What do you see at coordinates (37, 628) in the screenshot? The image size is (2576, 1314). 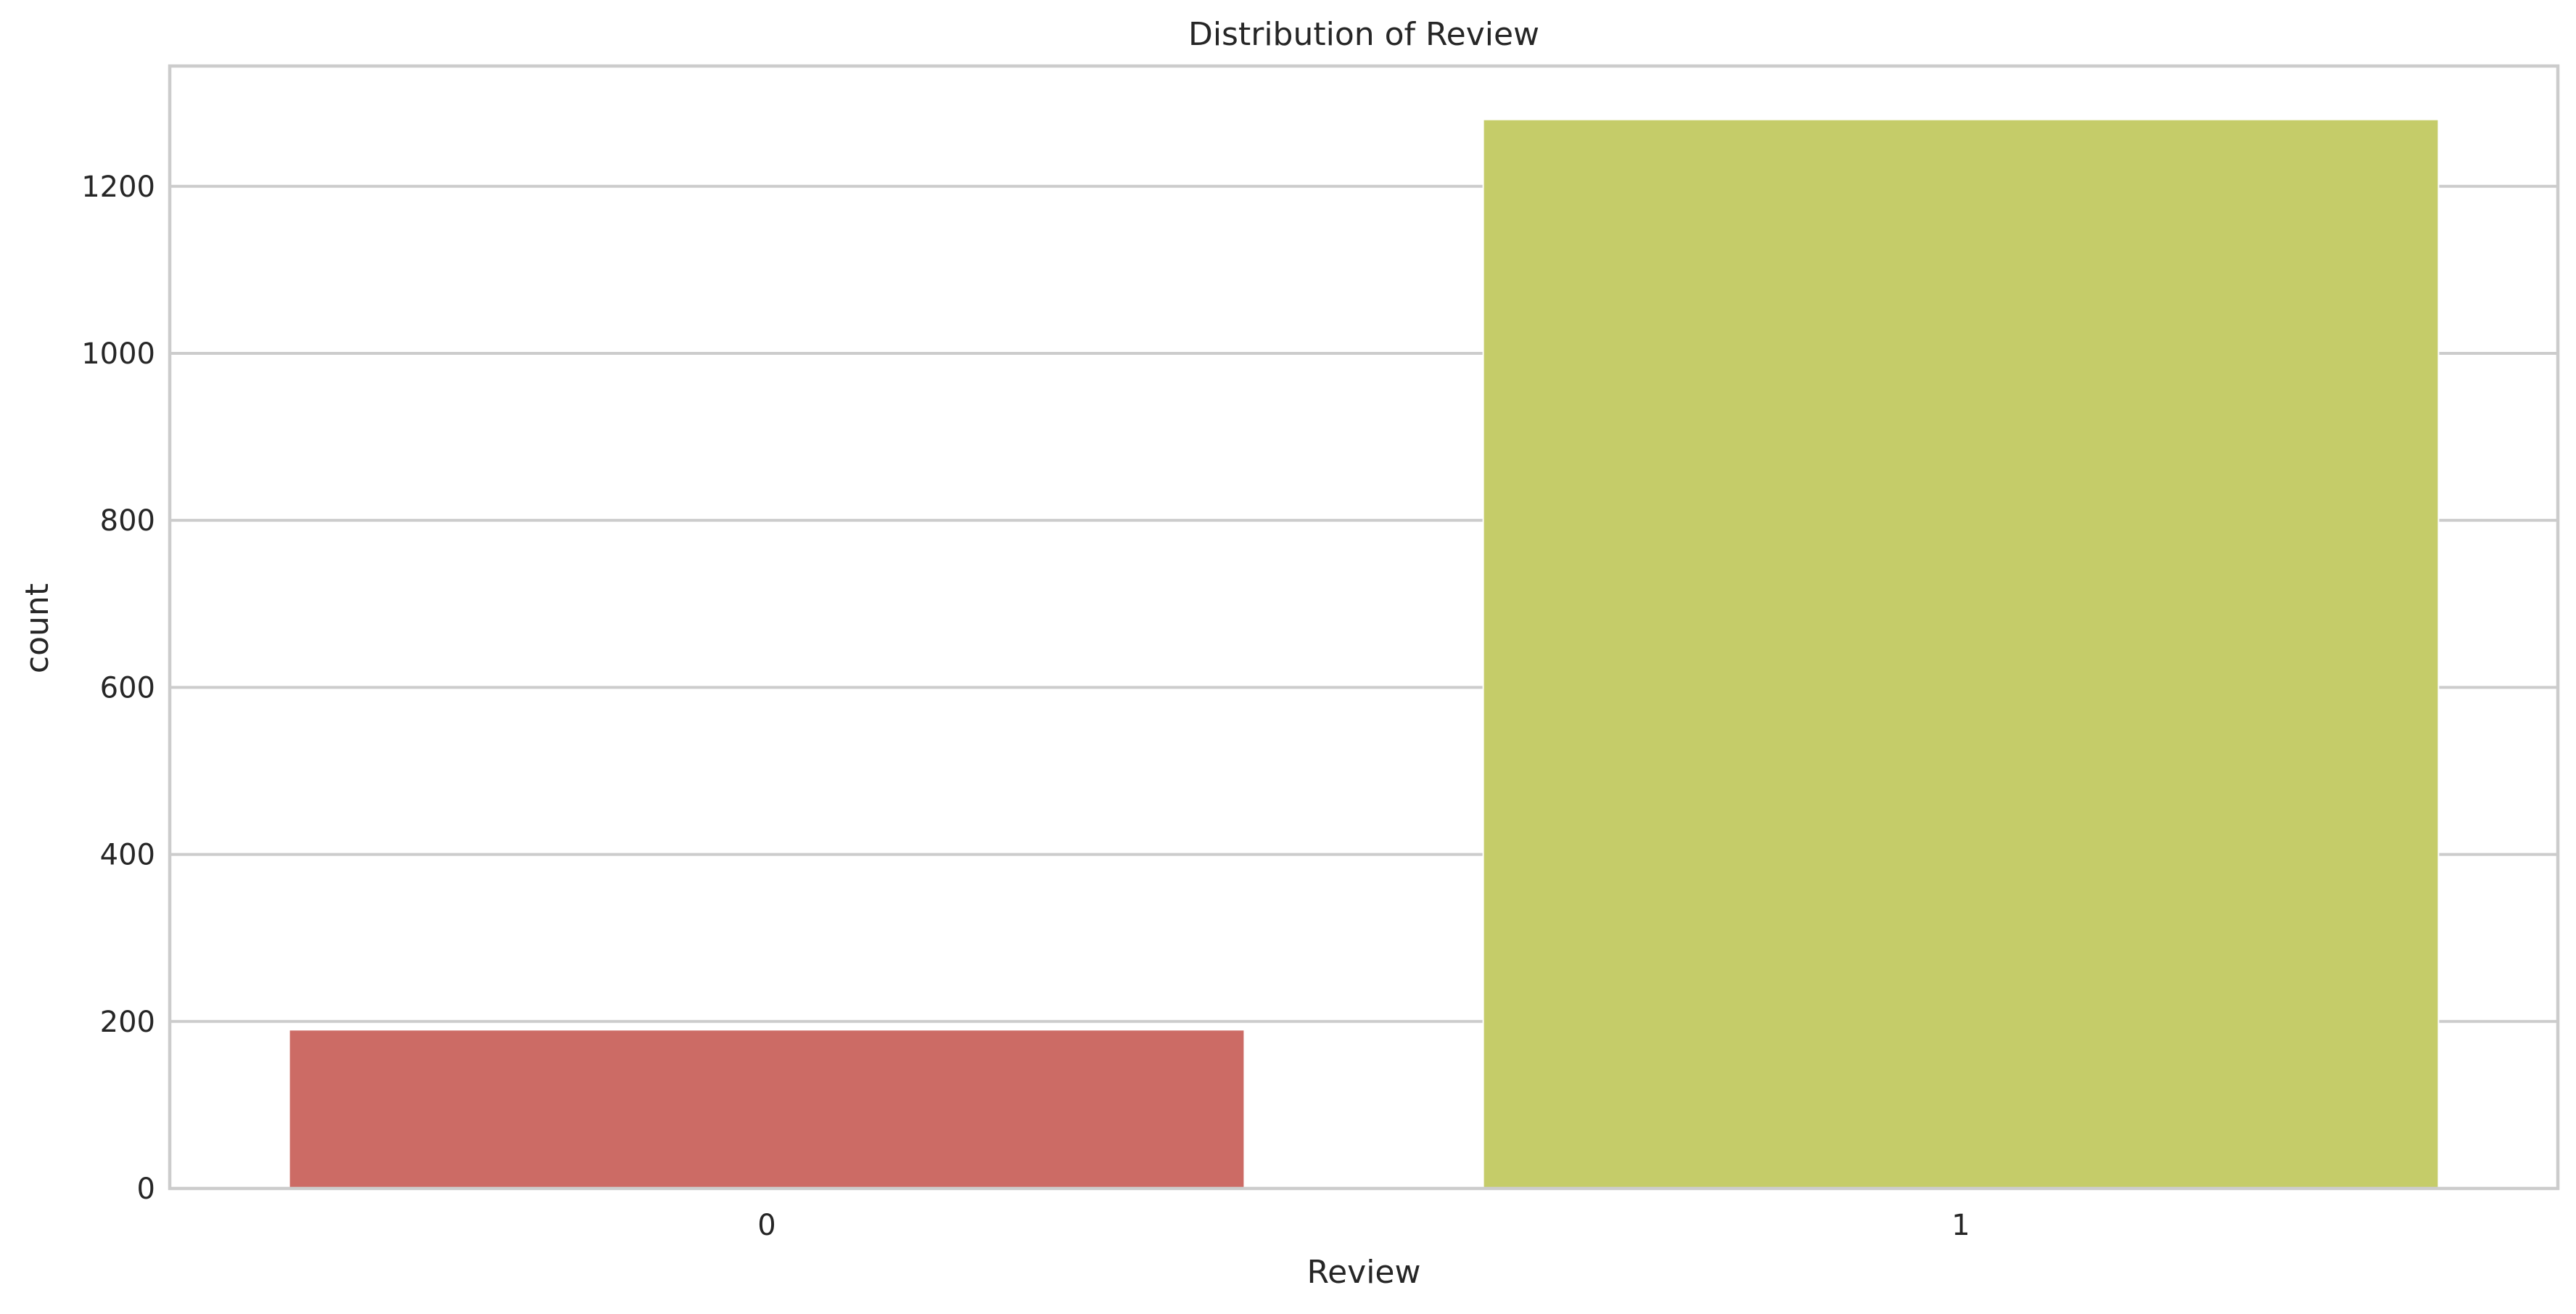 I see `y-axis-label: count` at bounding box center [37, 628].